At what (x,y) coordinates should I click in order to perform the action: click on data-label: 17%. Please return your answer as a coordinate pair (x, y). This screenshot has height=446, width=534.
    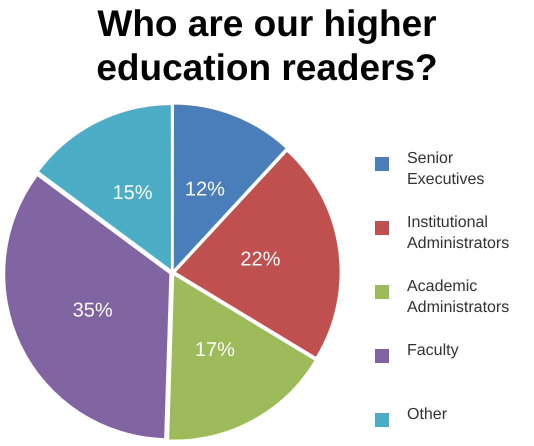
    Looking at the image, I should click on (215, 350).